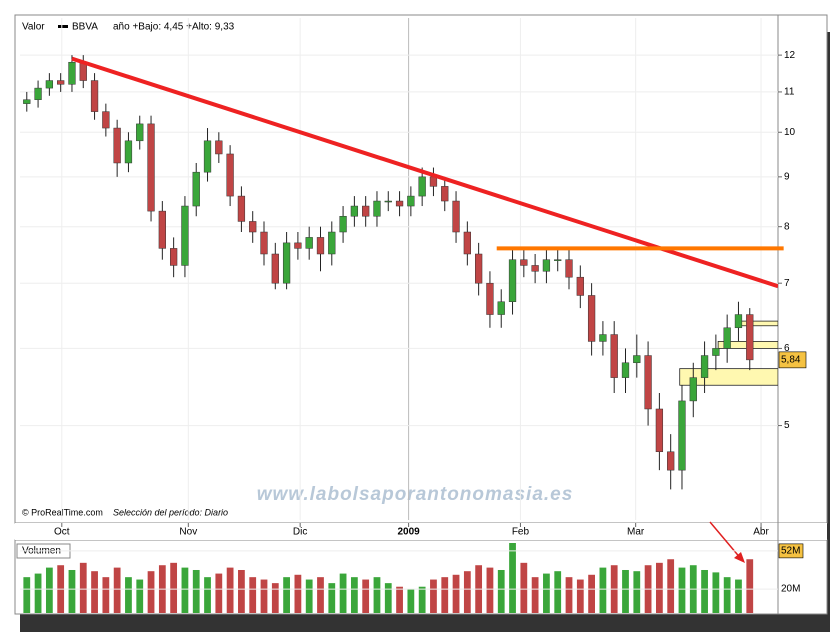  What do you see at coordinates (787, 348) in the screenshot?
I see `y-tick-label: 6` at bounding box center [787, 348].